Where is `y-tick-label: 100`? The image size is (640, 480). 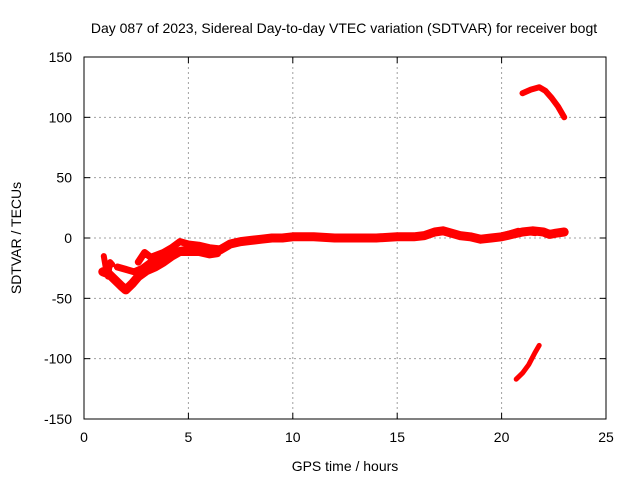
y-tick-label: 100 is located at coordinates (61, 117).